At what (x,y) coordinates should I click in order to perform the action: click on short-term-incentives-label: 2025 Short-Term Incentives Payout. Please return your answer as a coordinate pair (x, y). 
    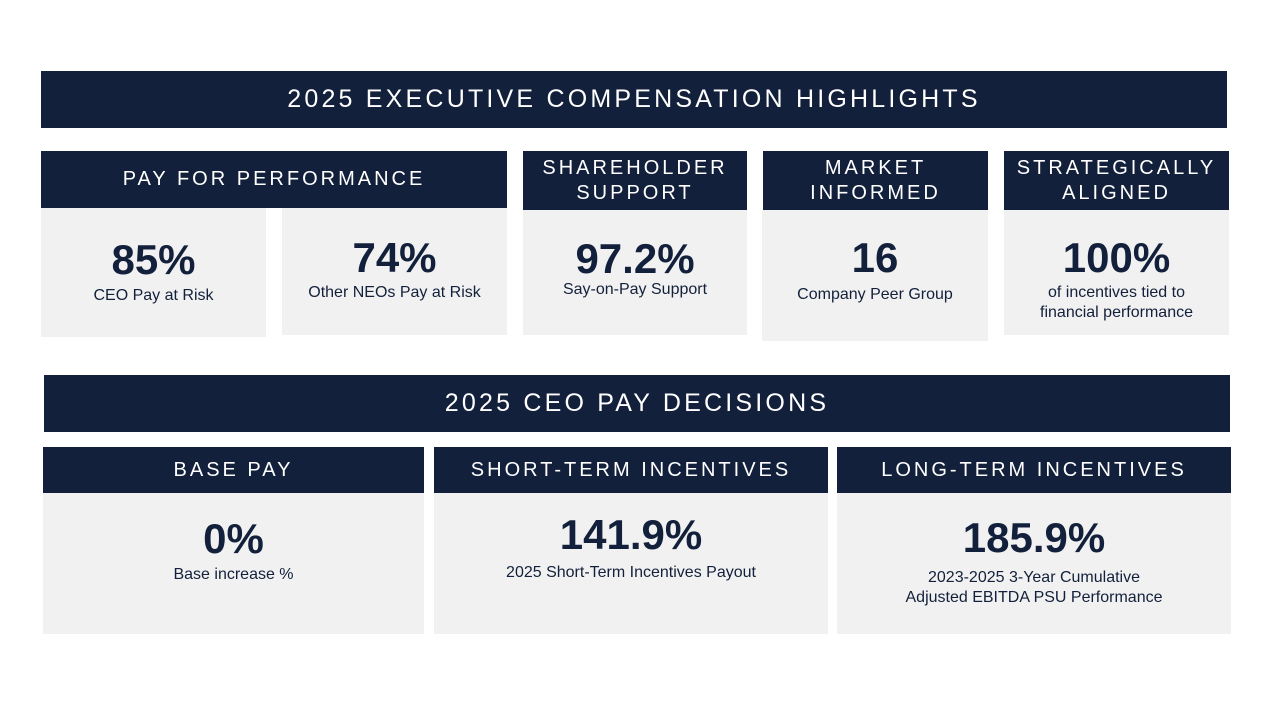
    Looking at the image, I should click on (631, 572).